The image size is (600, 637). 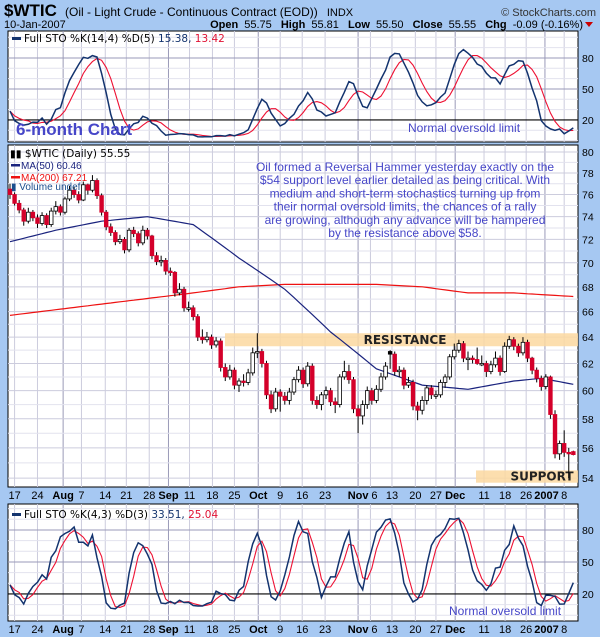 What do you see at coordinates (588, 218) in the screenshot?
I see `y-tick-label: 74` at bounding box center [588, 218].